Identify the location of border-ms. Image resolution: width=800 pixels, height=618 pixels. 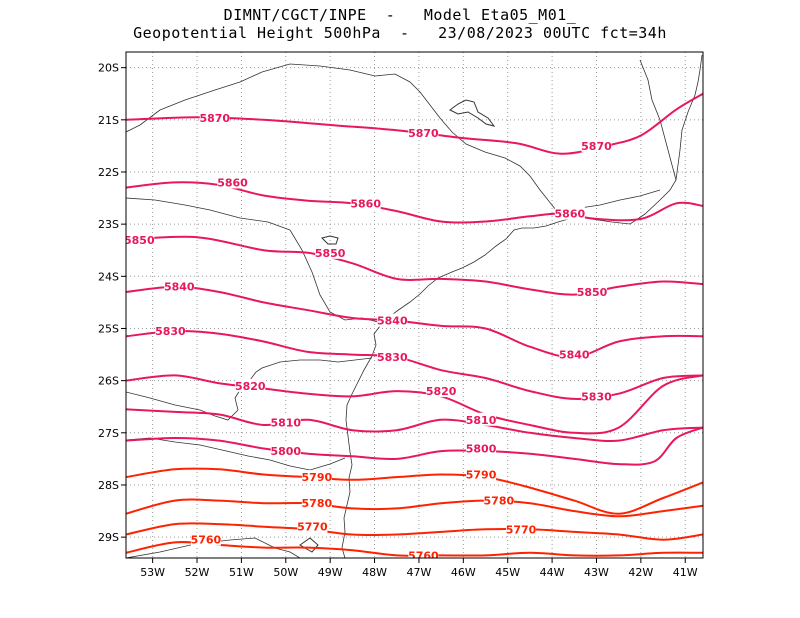
(208, 214).